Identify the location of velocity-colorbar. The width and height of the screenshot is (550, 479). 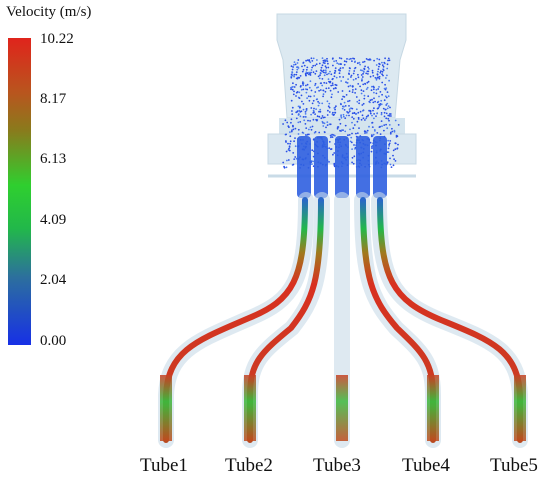
(19, 191).